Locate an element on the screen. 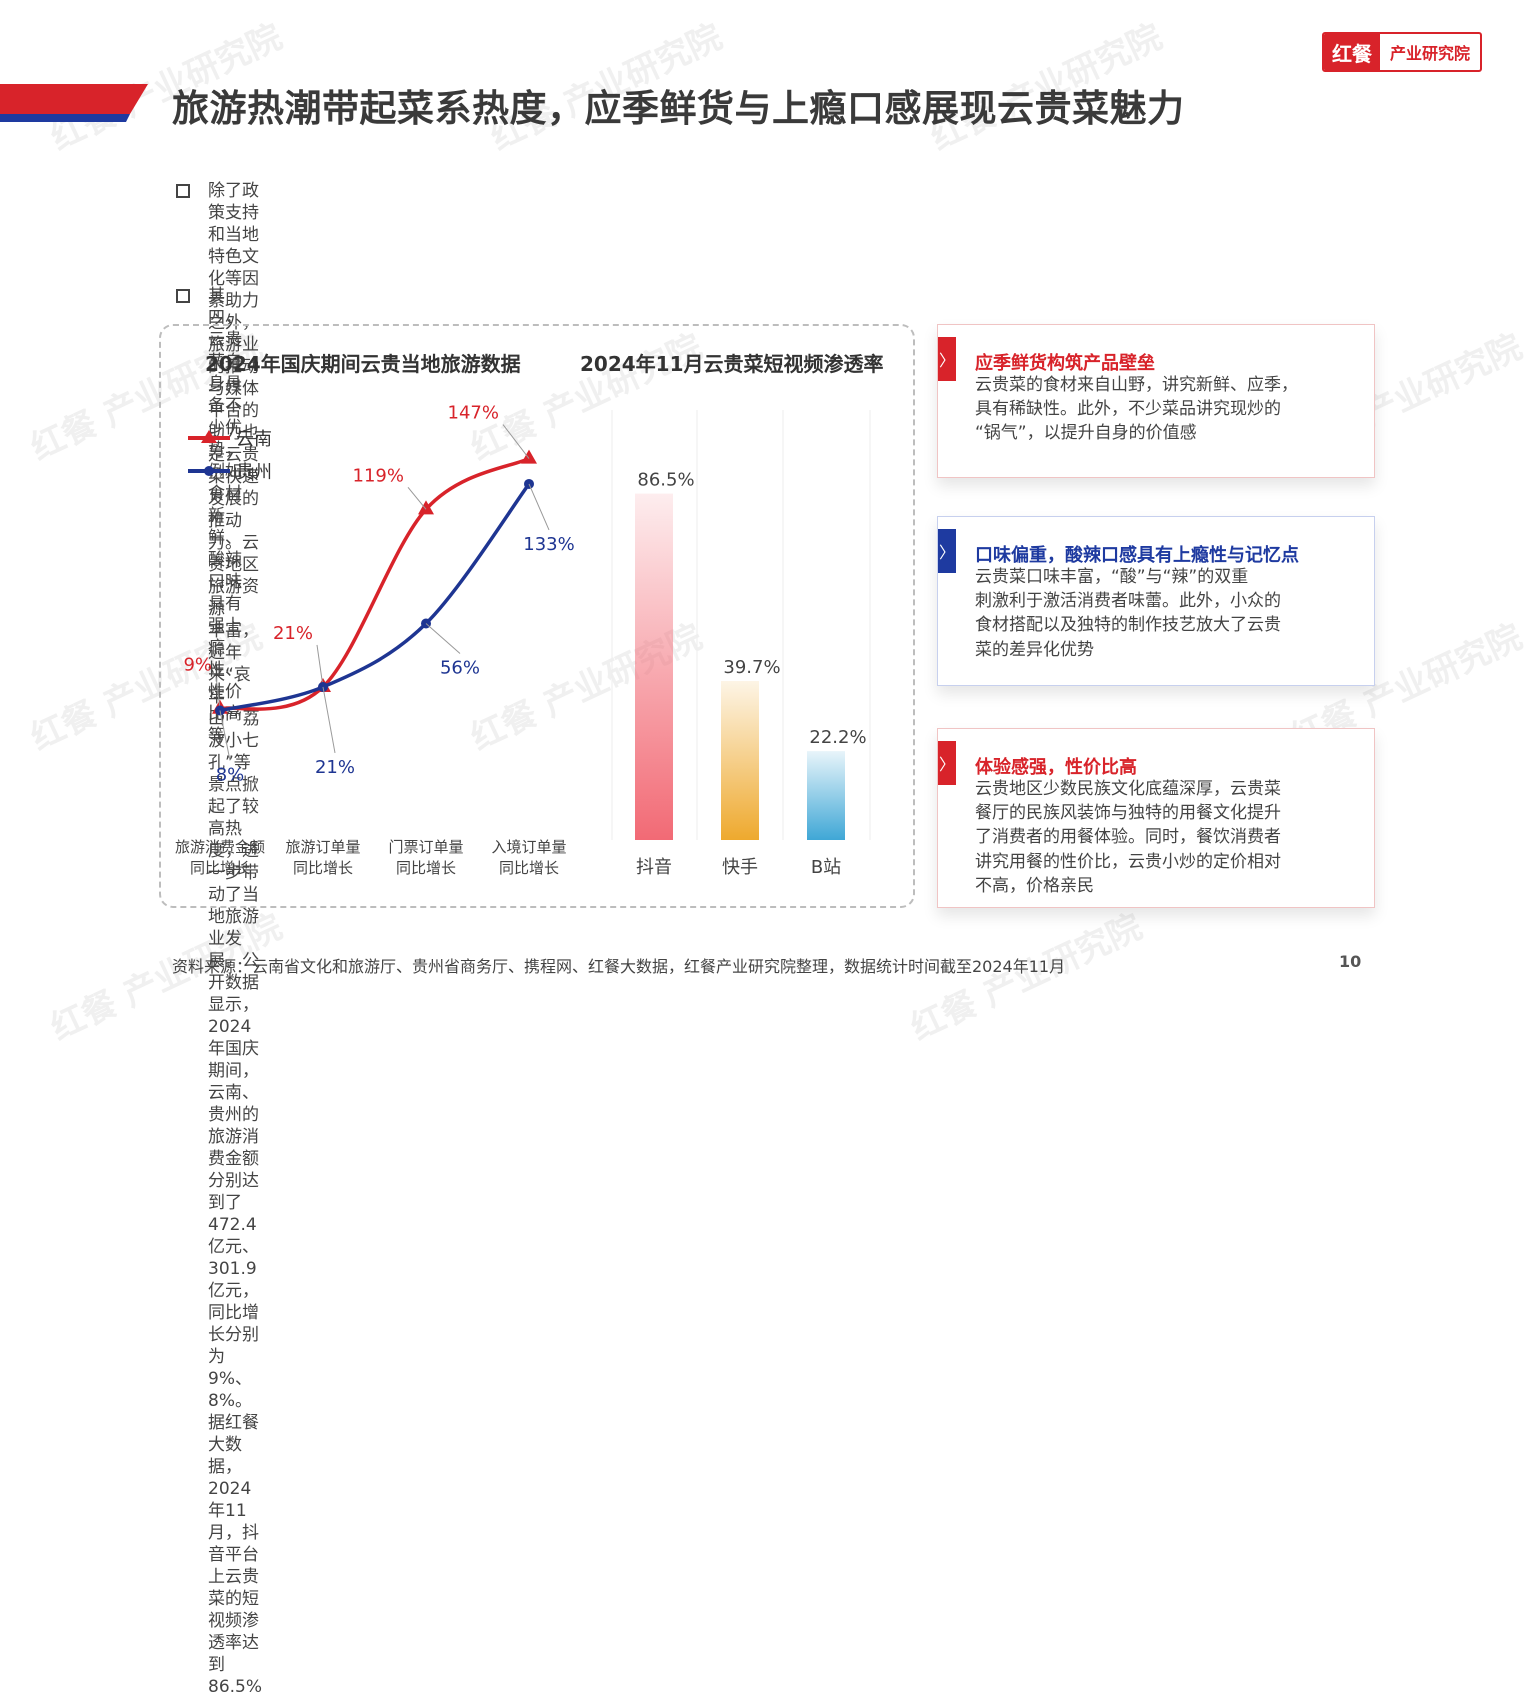 This screenshot has width=1530, height=1698. card-line: 云贵菜的食材来自山野，讲究新鲜、应季， is located at coordinates (1136, 385).